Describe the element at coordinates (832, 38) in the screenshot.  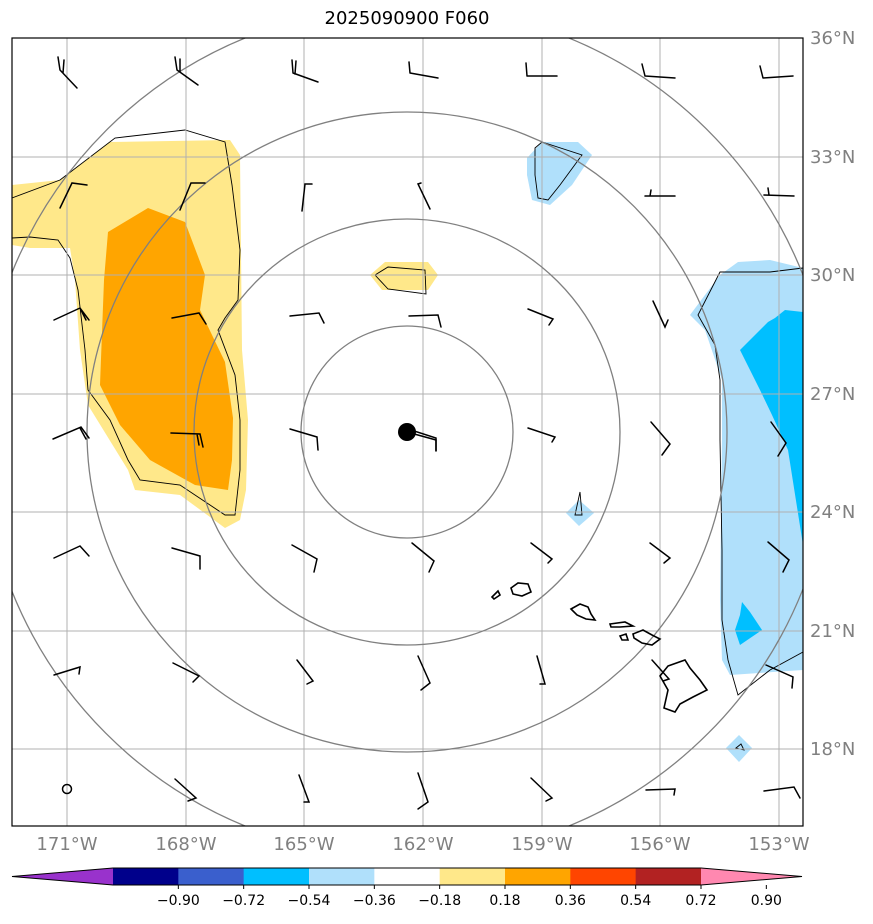
I see `lat-label: 36°N` at that location.